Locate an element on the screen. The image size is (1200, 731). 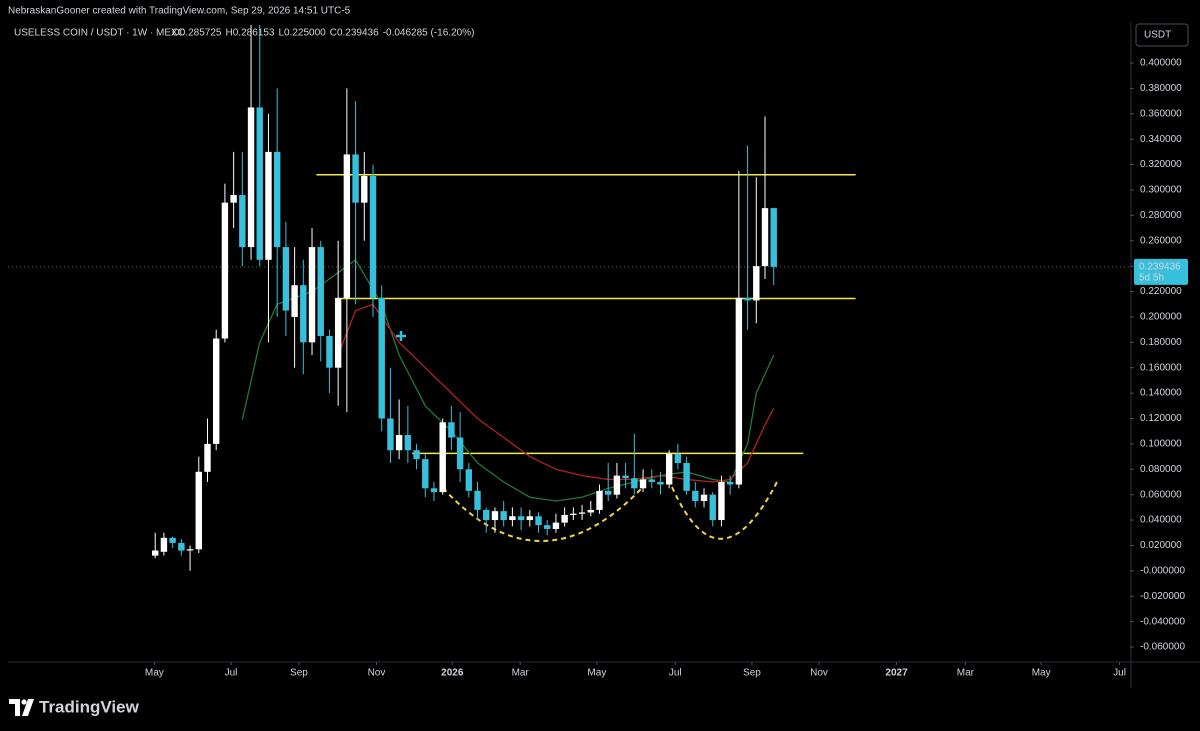
logo is located at coordinates (21, 707).